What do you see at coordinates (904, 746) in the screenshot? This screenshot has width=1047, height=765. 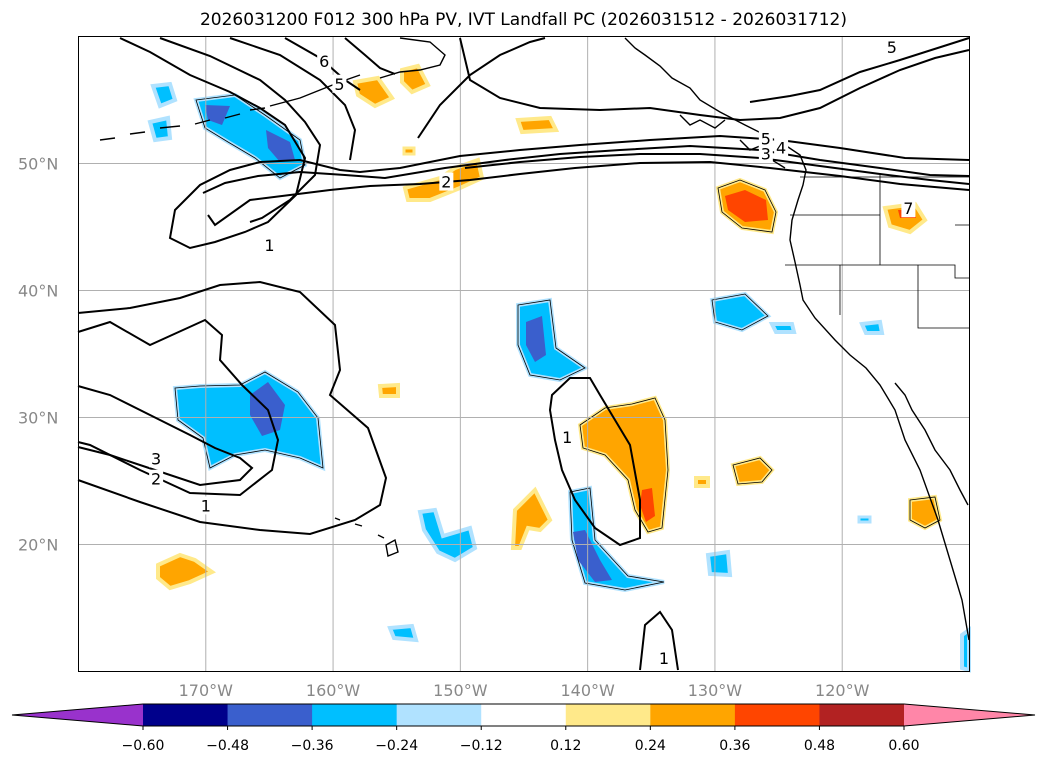 I see `colorbar-tick-label: 0.60` at bounding box center [904, 746].